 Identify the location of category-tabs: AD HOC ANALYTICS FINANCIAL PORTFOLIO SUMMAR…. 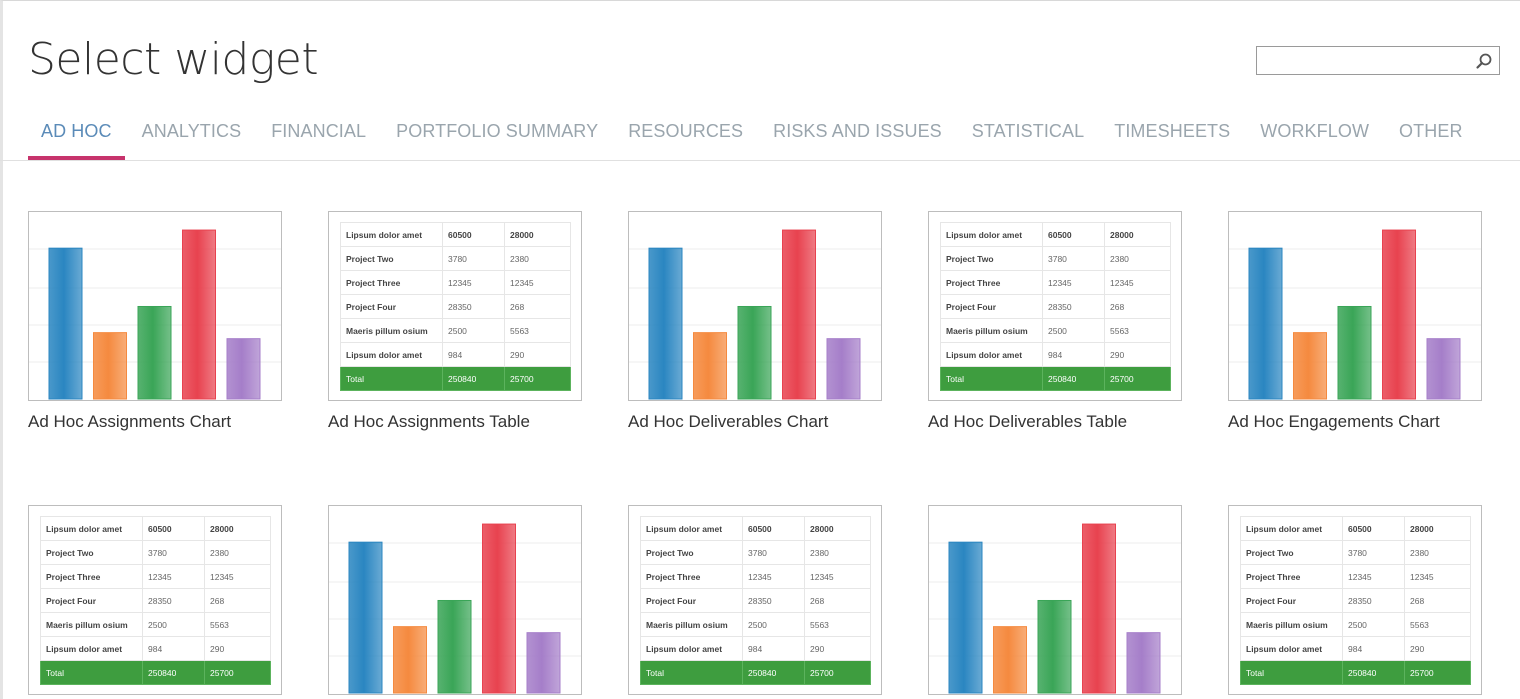
(754, 139).